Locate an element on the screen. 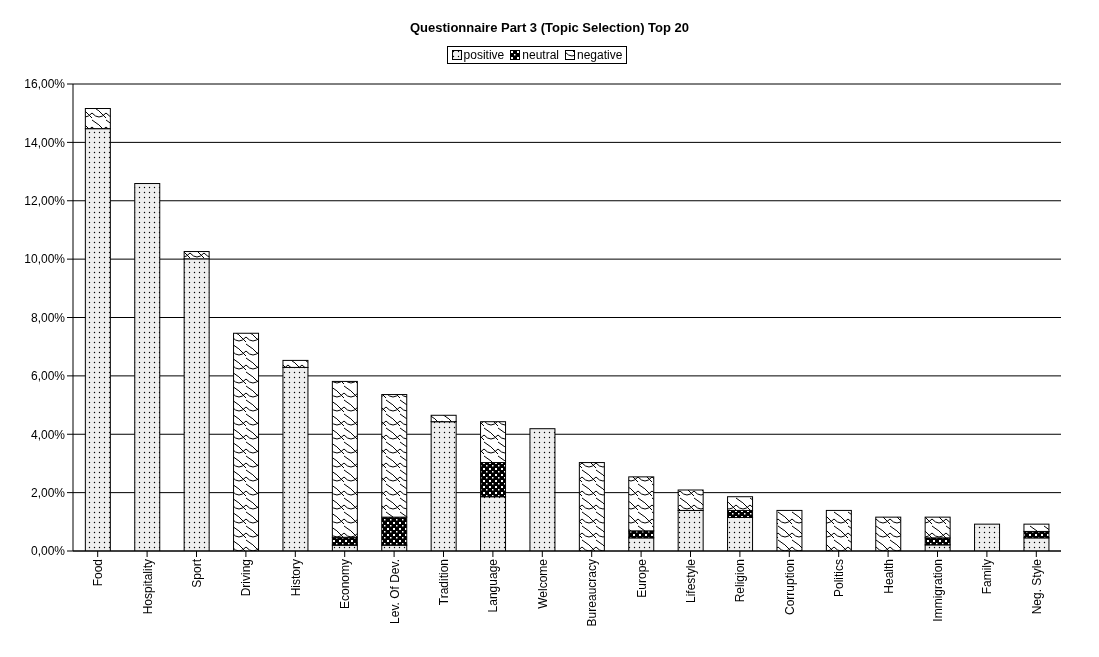 The width and height of the screenshot is (1099, 657). chart-title: Questionnaire Part 3 (Topic Selection) Top 20 is located at coordinates (549, 28).